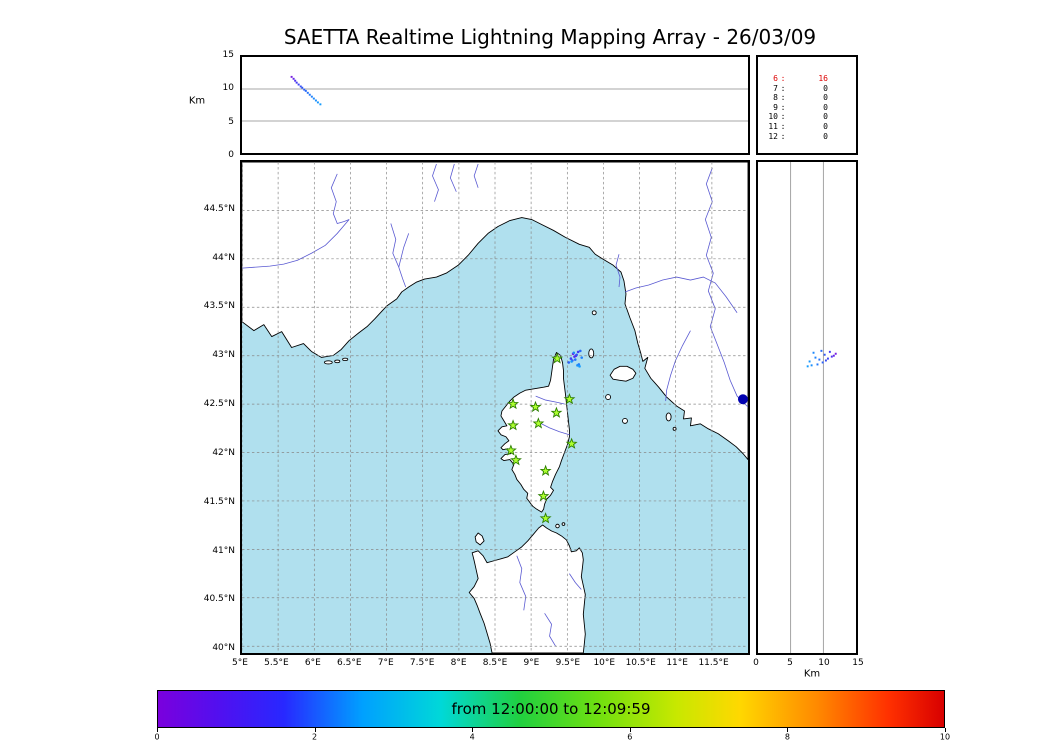 Image resolution: width=1050 pixels, height=750 pixels. What do you see at coordinates (594, 313) in the screenshot?
I see `gorgona-island` at bounding box center [594, 313].